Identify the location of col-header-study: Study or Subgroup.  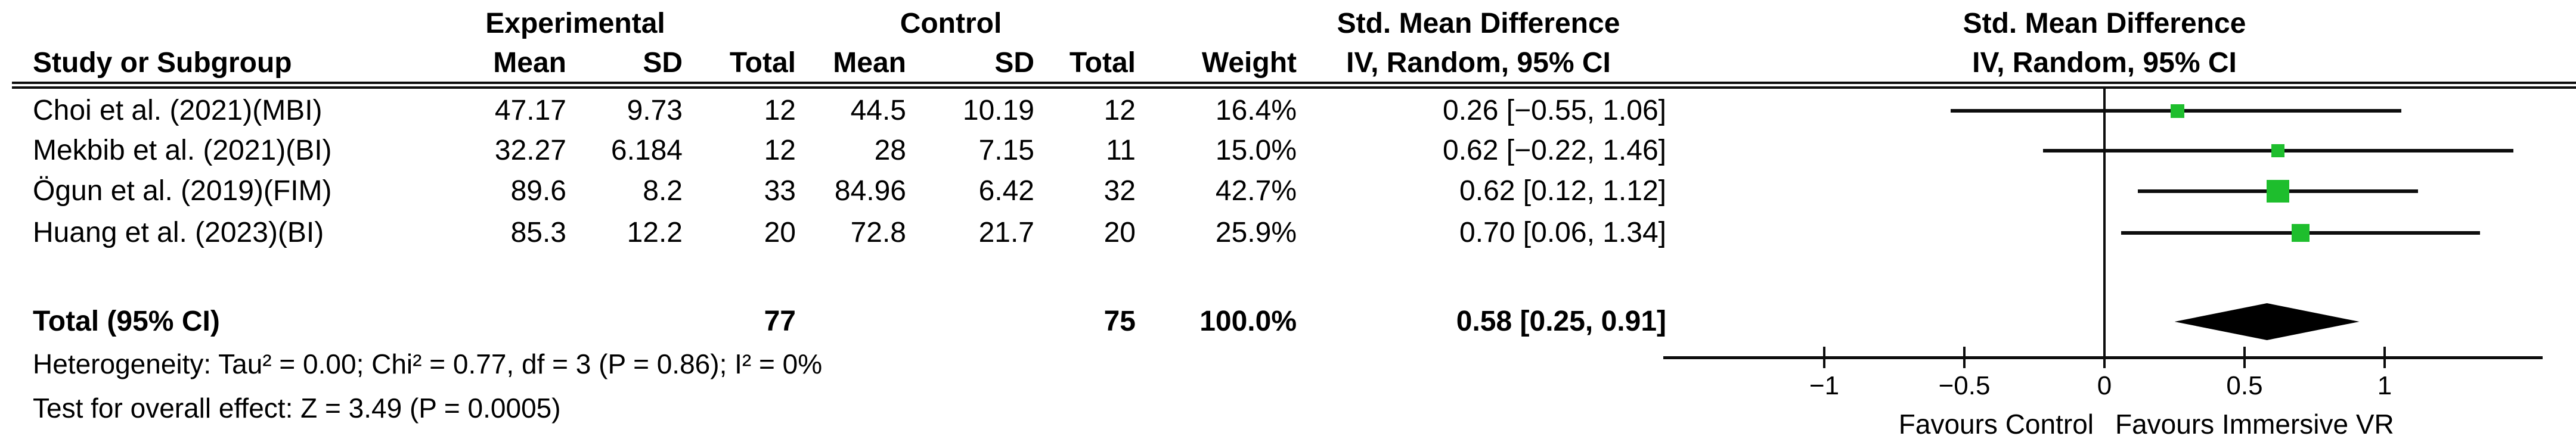
(162, 63).